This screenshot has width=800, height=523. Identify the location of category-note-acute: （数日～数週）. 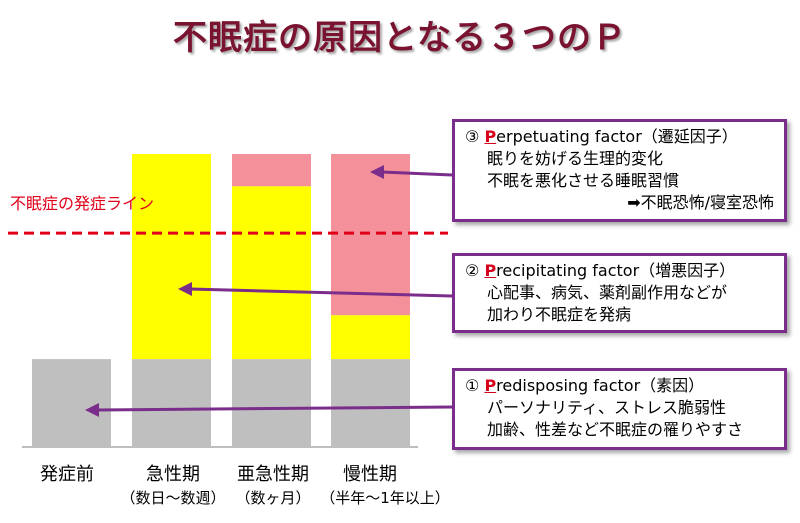
(173, 498).